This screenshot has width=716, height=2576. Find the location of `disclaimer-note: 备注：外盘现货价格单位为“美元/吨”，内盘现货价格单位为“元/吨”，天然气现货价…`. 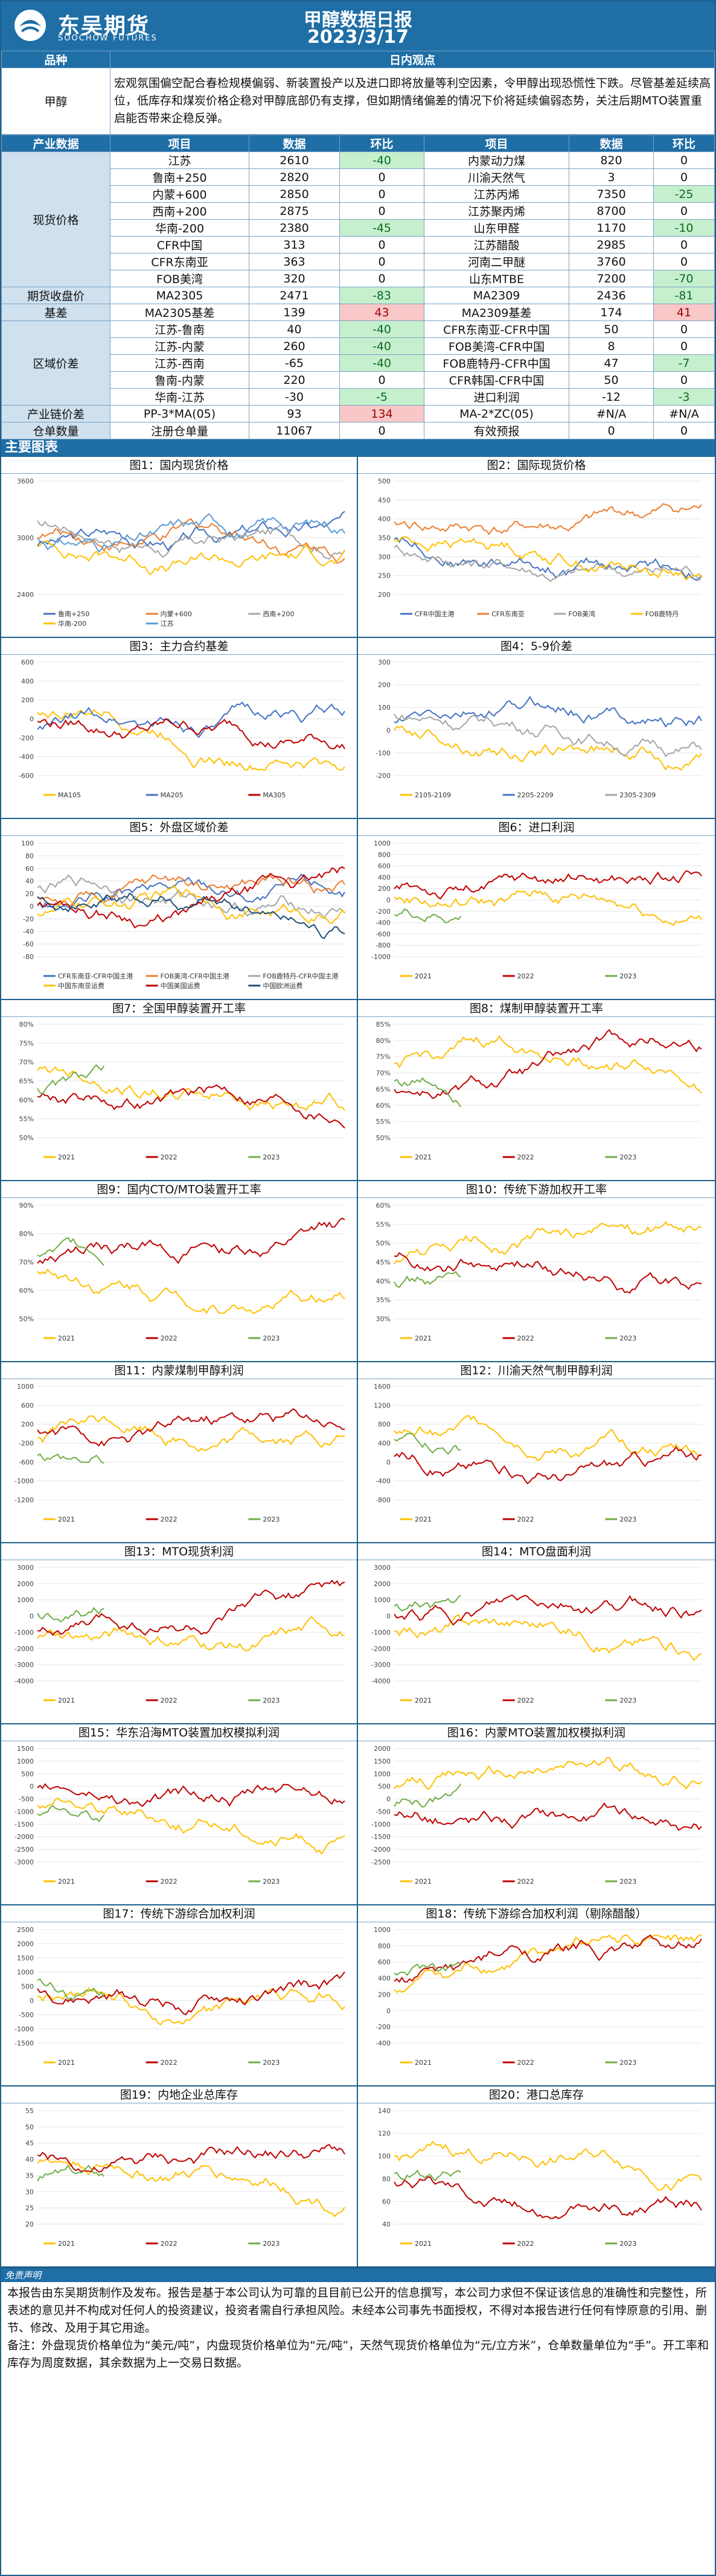

disclaimer-note: 备注：外盘现货价格单位为“美元/吨”，内盘现货价格单位为“元/吨”，天然气现货价… is located at coordinates (358, 2354).